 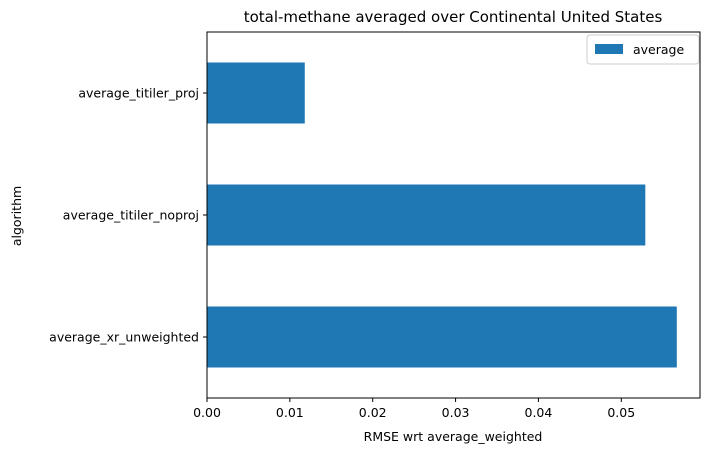 What do you see at coordinates (290, 412) in the screenshot?
I see `x-tick-label: 0.01` at bounding box center [290, 412].